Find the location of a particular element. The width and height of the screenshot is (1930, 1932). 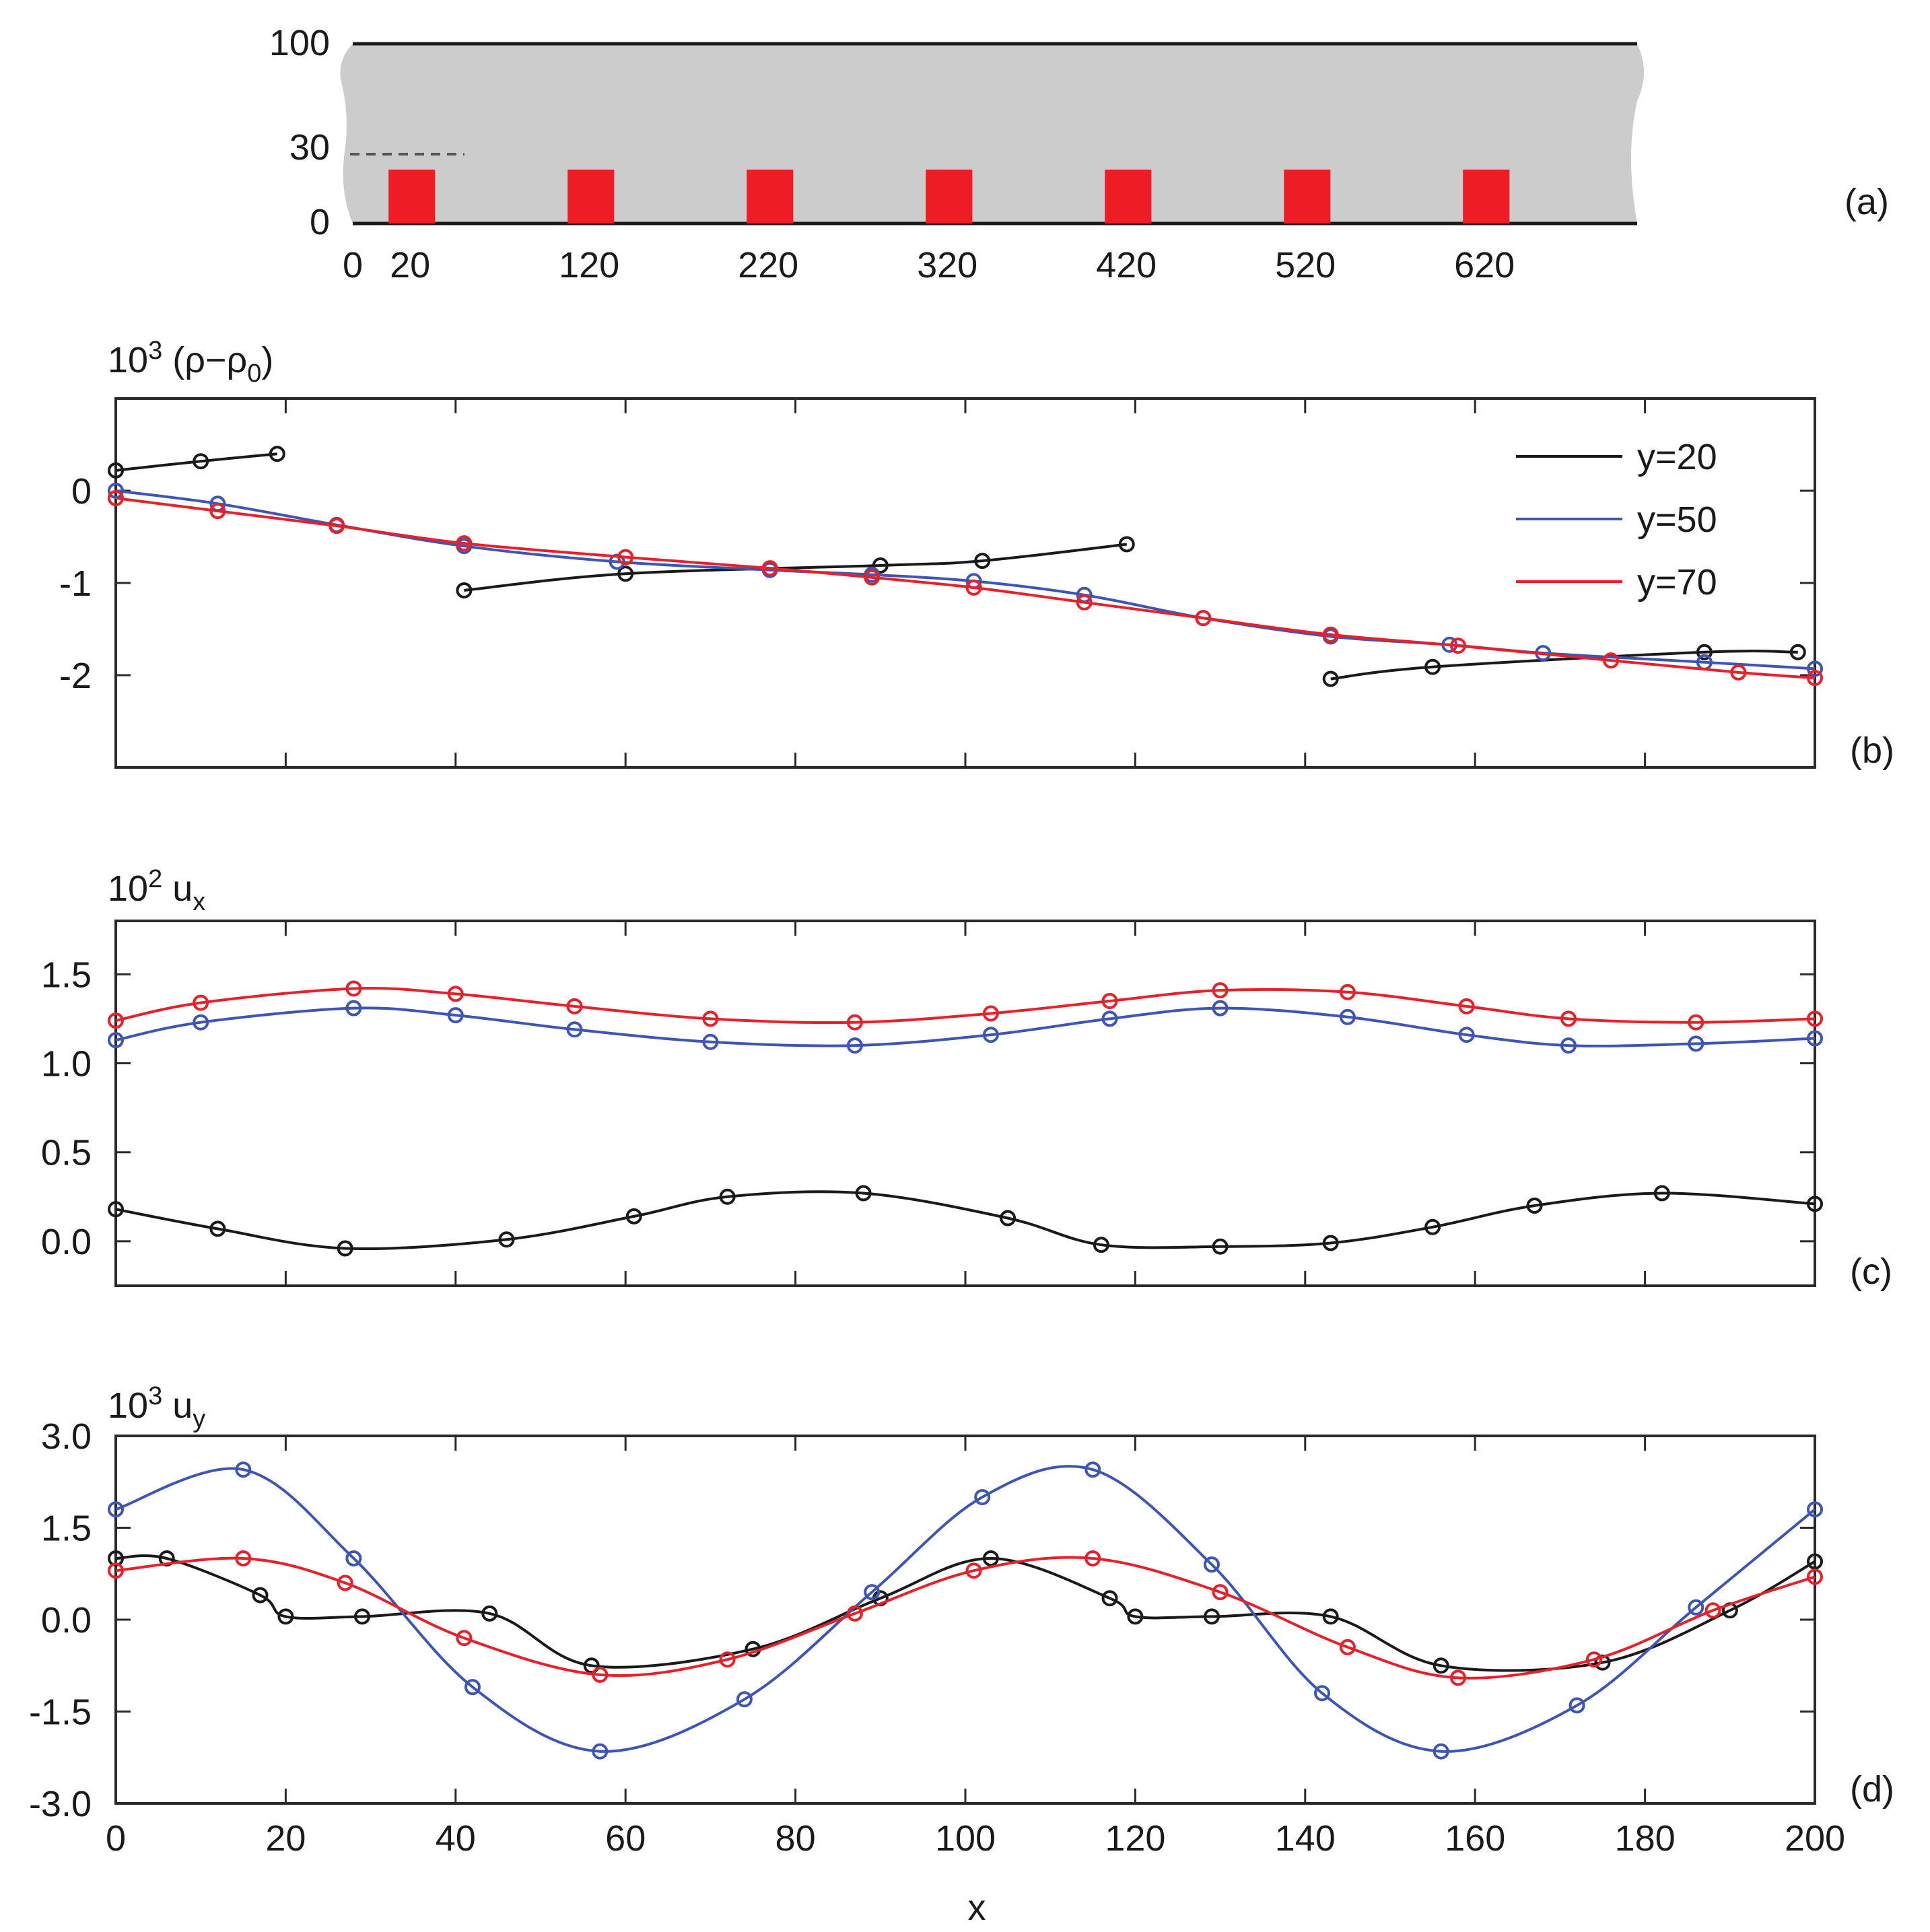

a-ytick-30: 30 is located at coordinates (309, 147).